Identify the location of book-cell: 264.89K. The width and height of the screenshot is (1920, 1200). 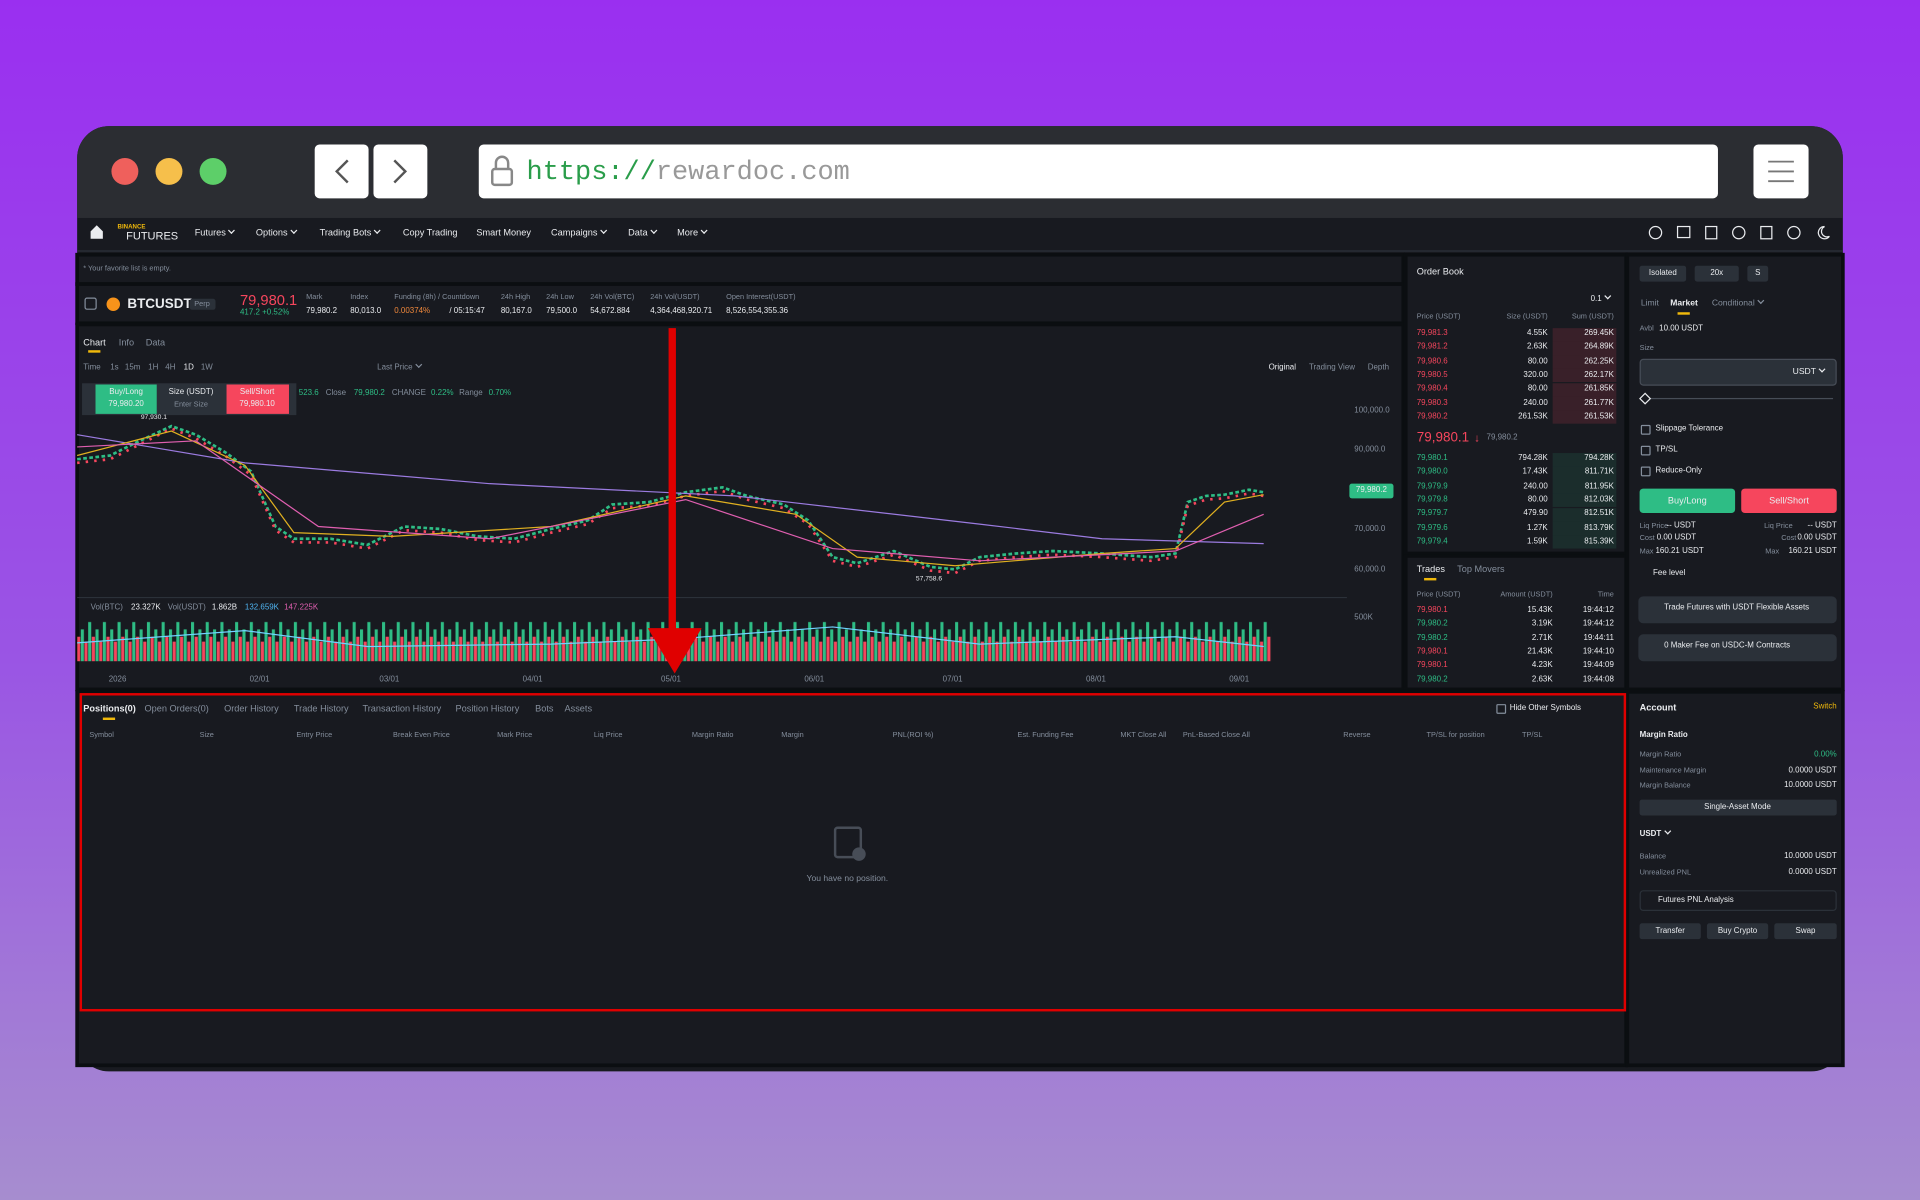
(1599, 347).